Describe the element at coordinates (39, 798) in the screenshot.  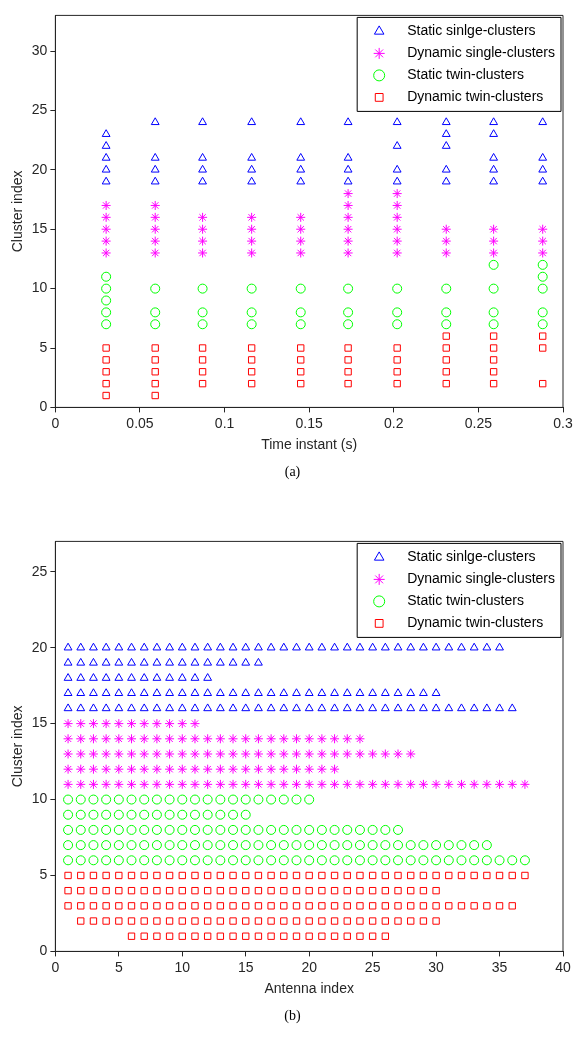
I see `y-tick-label: 10` at that location.